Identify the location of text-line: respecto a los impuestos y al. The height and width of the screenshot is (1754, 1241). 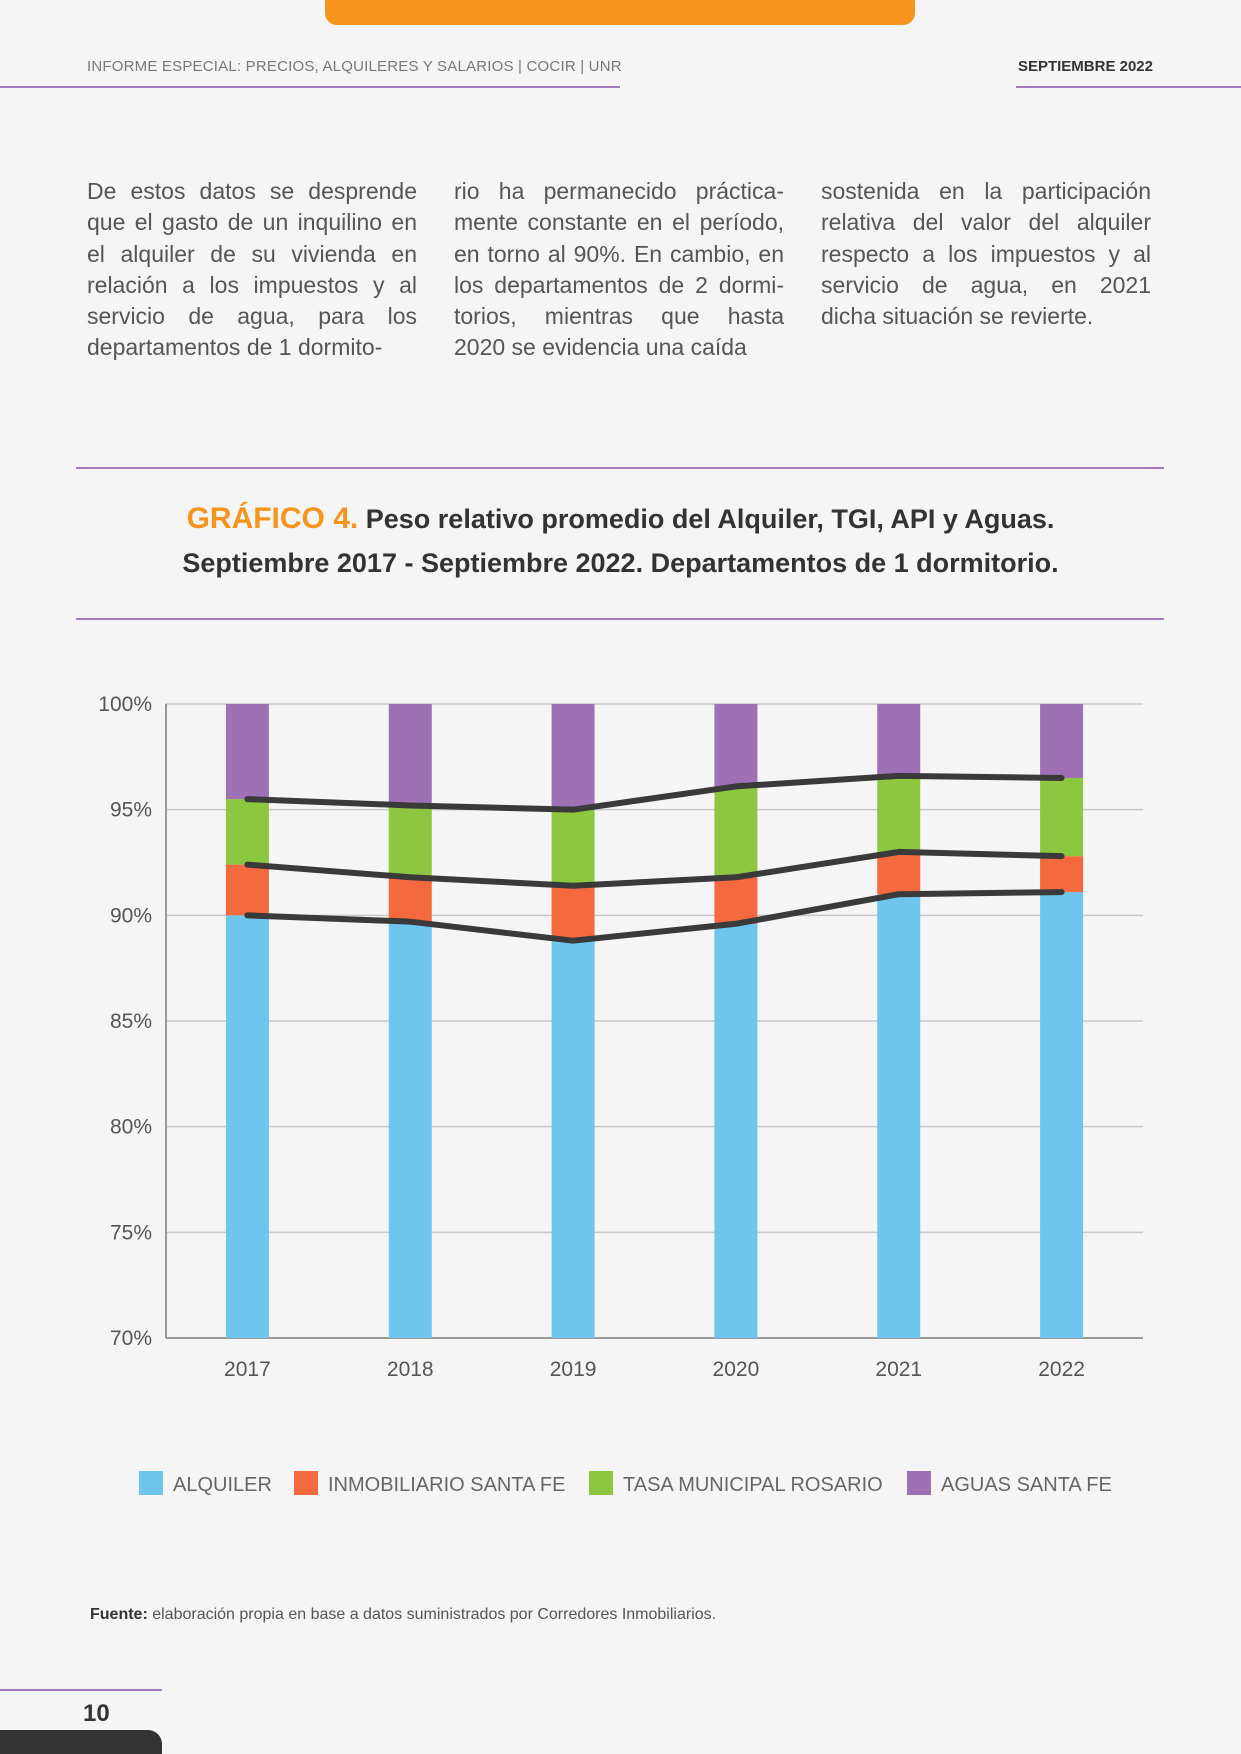
(986, 253).